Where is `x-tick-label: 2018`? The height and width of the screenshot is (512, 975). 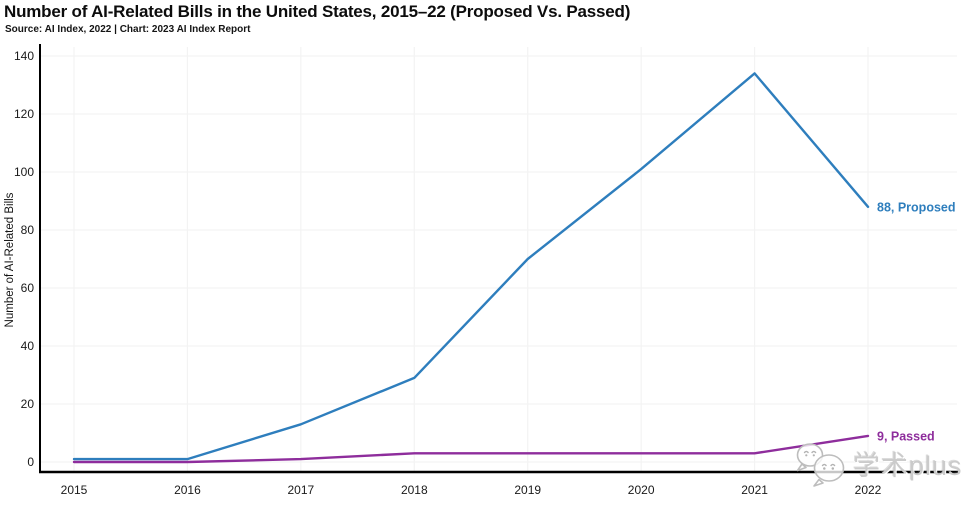 x-tick-label: 2018 is located at coordinates (414, 490).